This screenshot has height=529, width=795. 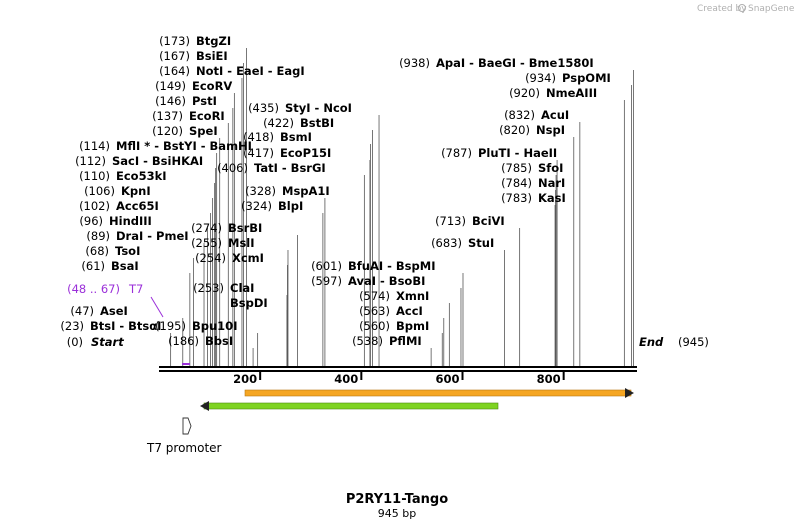 What do you see at coordinates (317, 123) in the screenshot?
I see `site-enzyme-names: BstBI` at bounding box center [317, 123].